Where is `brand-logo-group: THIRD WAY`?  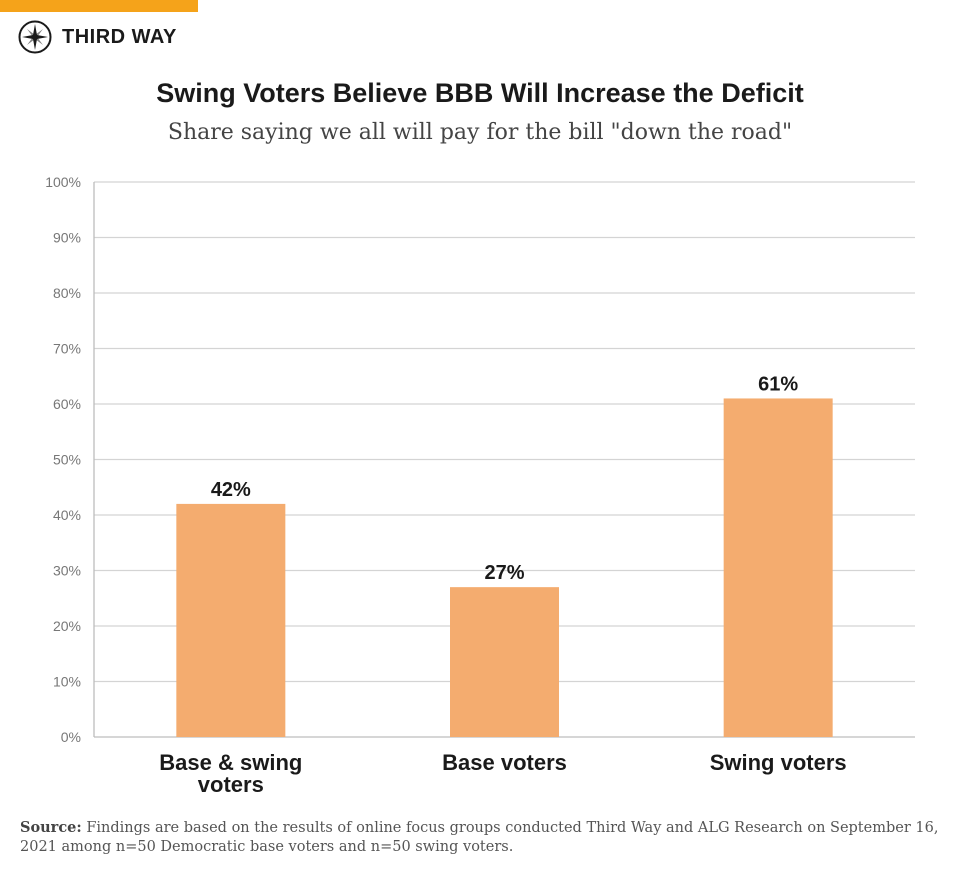
brand-logo-group: THIRD WAY is located at coordinates (97, 37).